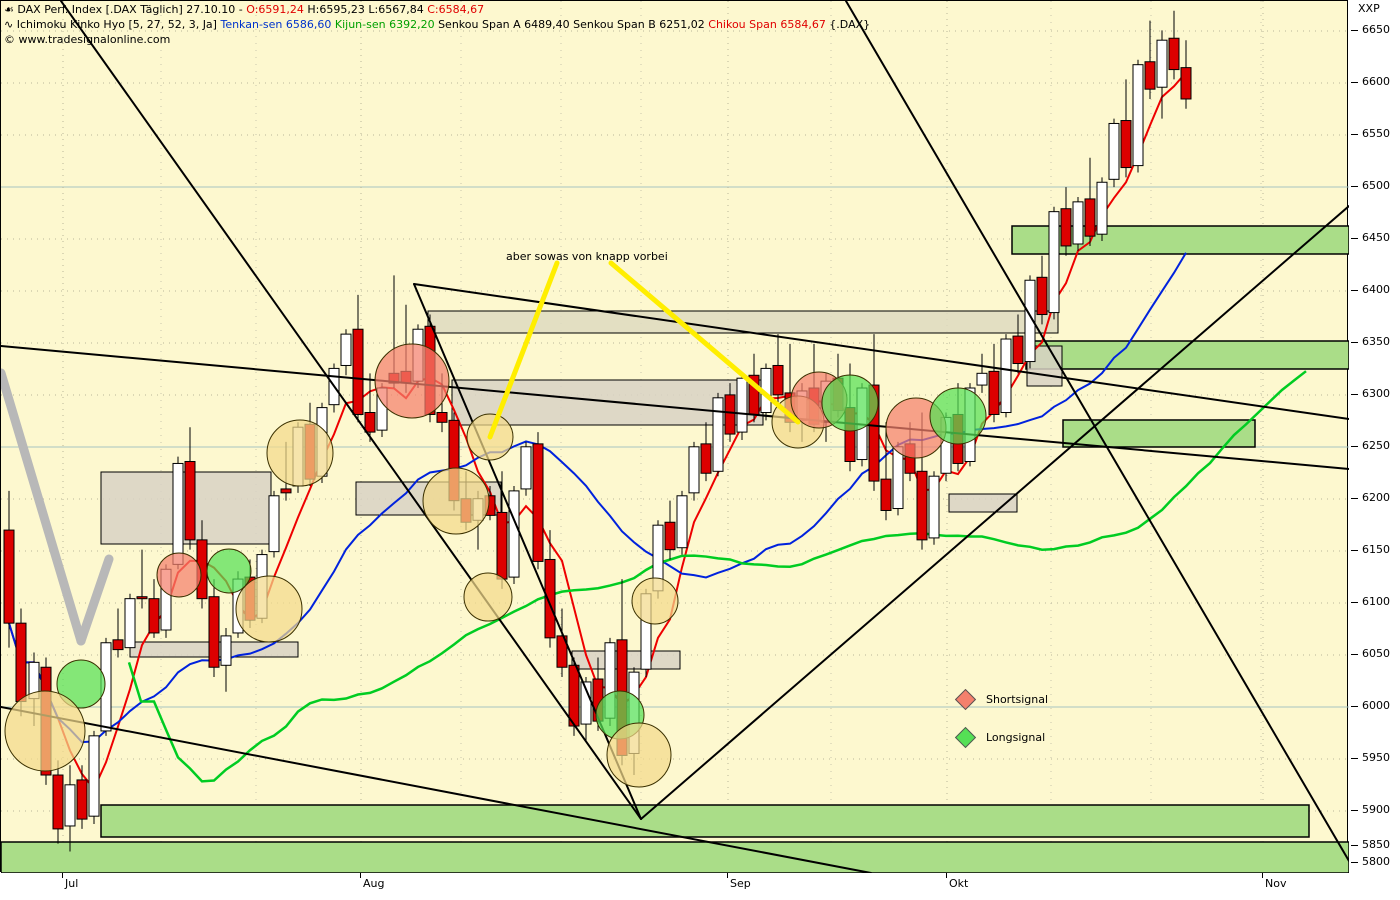 This screenshot has height=900, width=1400. What do you see at coordinates (740, 883) in the screenshot?
I see `date-axis-label: Sep` at bounding box center [740, 883].